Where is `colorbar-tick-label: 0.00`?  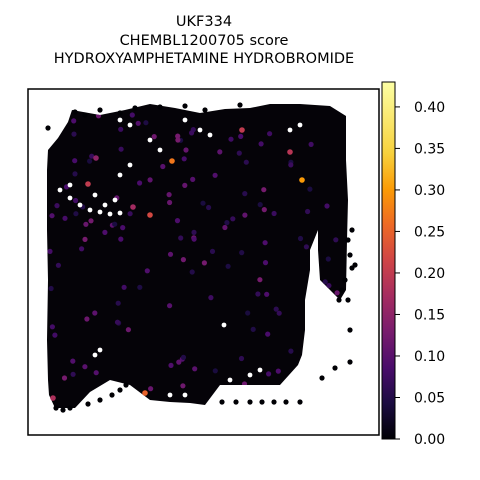 colorbar-tick-label: 0.00 is located at coordinates (429, 440).